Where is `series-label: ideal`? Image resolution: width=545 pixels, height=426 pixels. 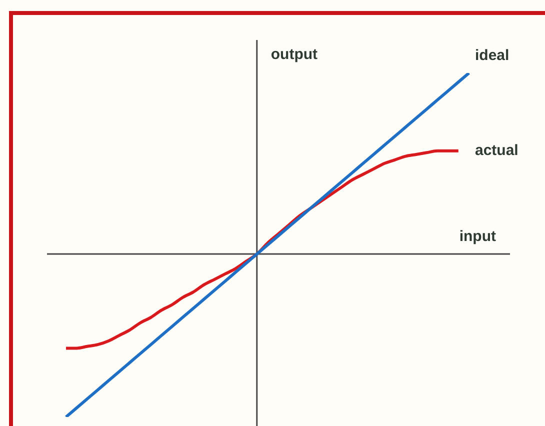
series-label: ideal is located at coordinates (492, 55).